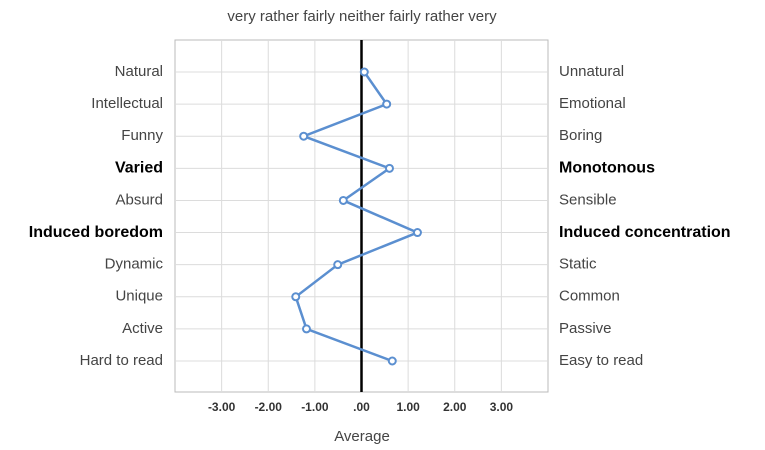 The width and height of the screenshot is (765, 450). Describe the element at coordinates (139, 199) in the screenshot. I see `left-label: Absurd` at that location.